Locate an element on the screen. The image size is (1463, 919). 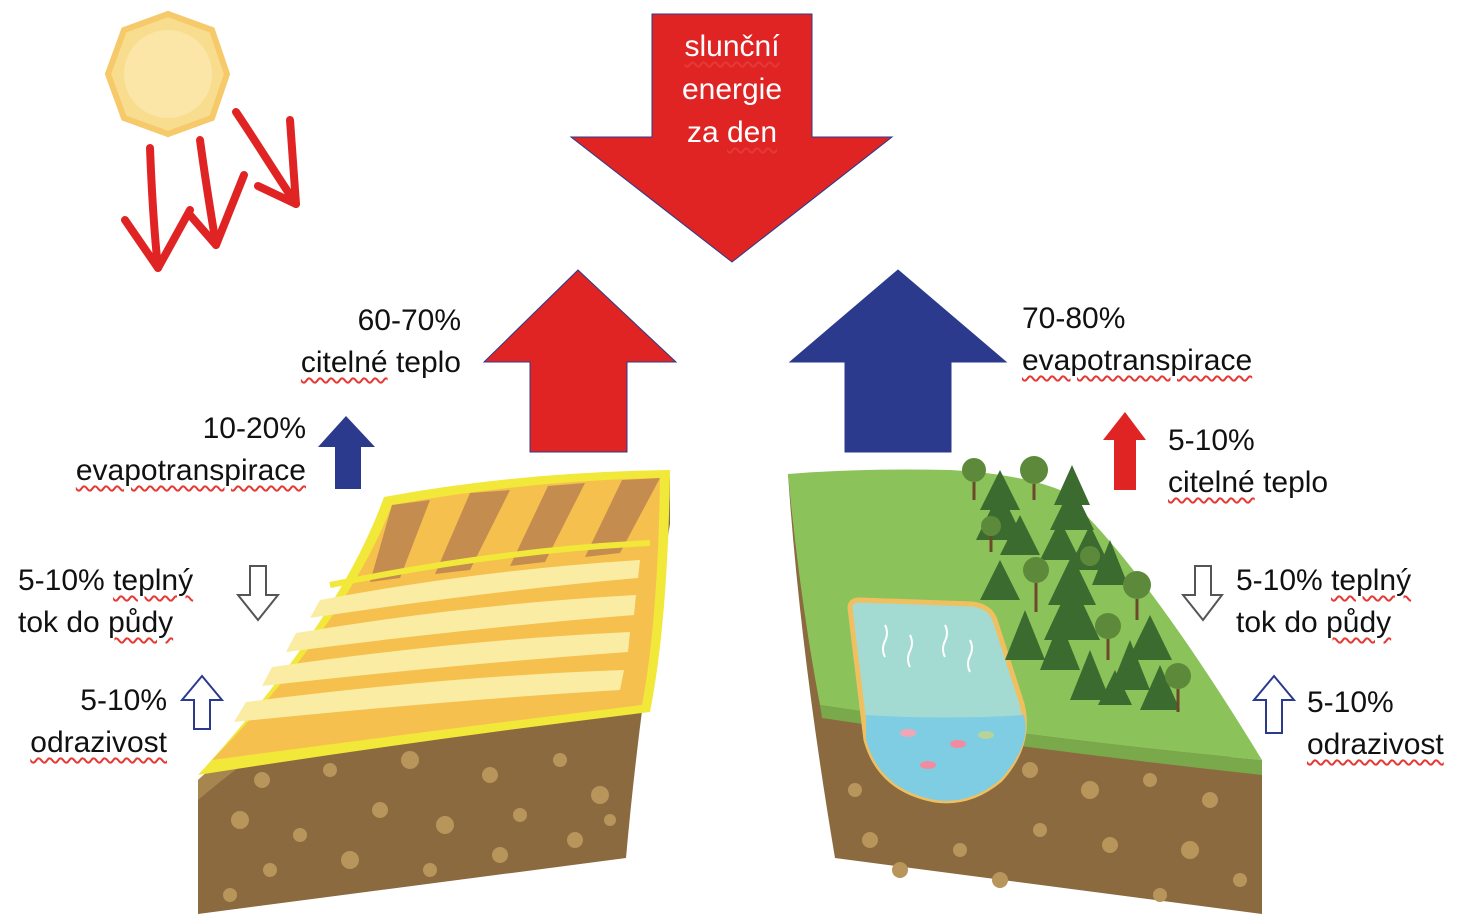
left-ground-flux-label: 5-10% teplný tok do půdy is located at coordinates (105, 602).